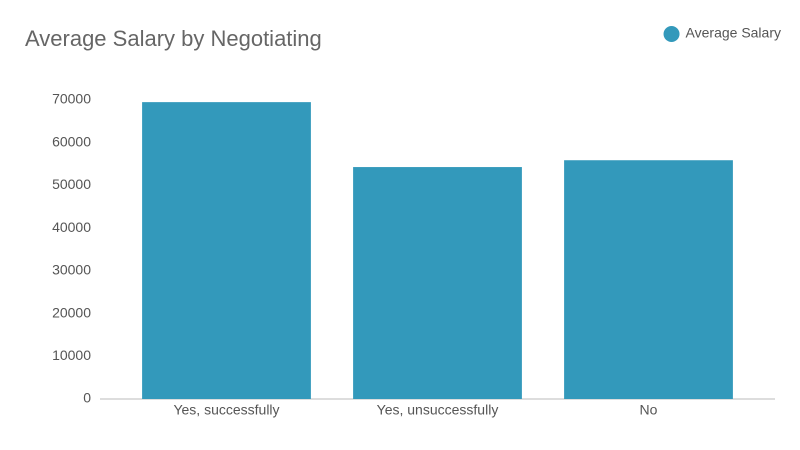  What do you see at coordinates (71, 312) in the screenshot?
I see `y-tick-label: 20000` at bounding box center [71, 312].